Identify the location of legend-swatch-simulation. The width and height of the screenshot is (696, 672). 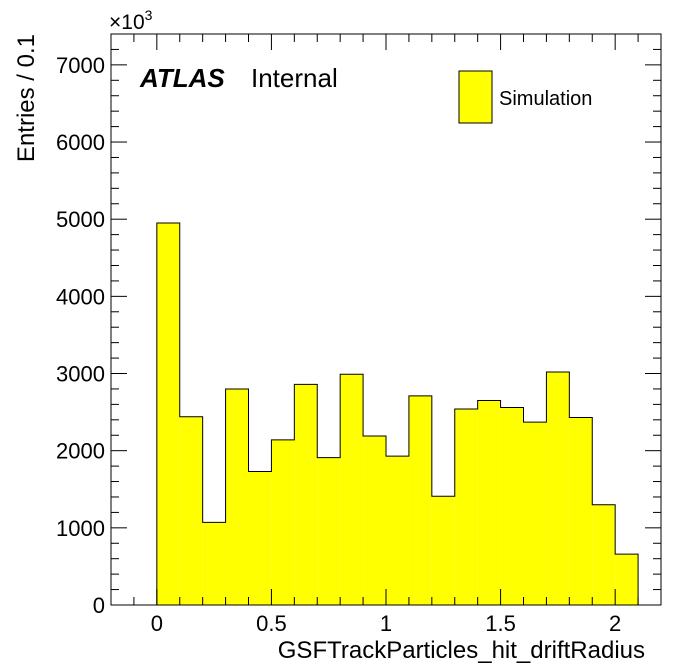
(475, 97).